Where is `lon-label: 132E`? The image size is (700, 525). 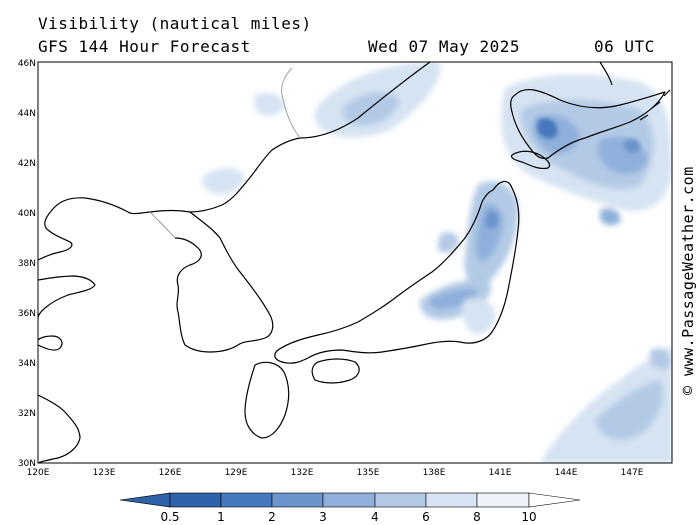 lon-label: 132E is located at coordinates (302, 473).